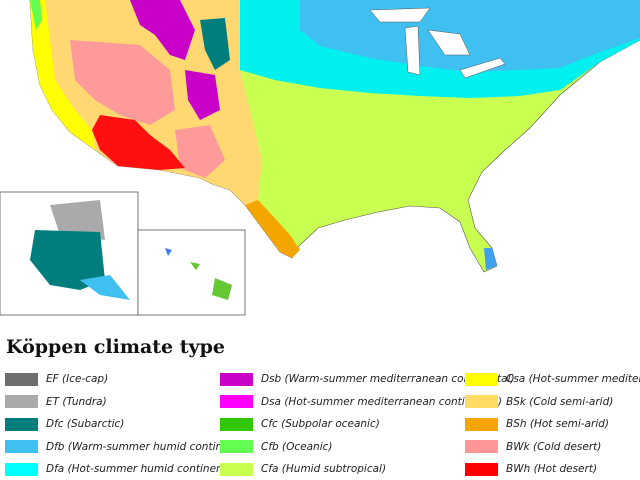 This screenshot has height=480, width=640. I want to click on legend-item: Dfa (Hot-summer humid continental), so click(122, 469).